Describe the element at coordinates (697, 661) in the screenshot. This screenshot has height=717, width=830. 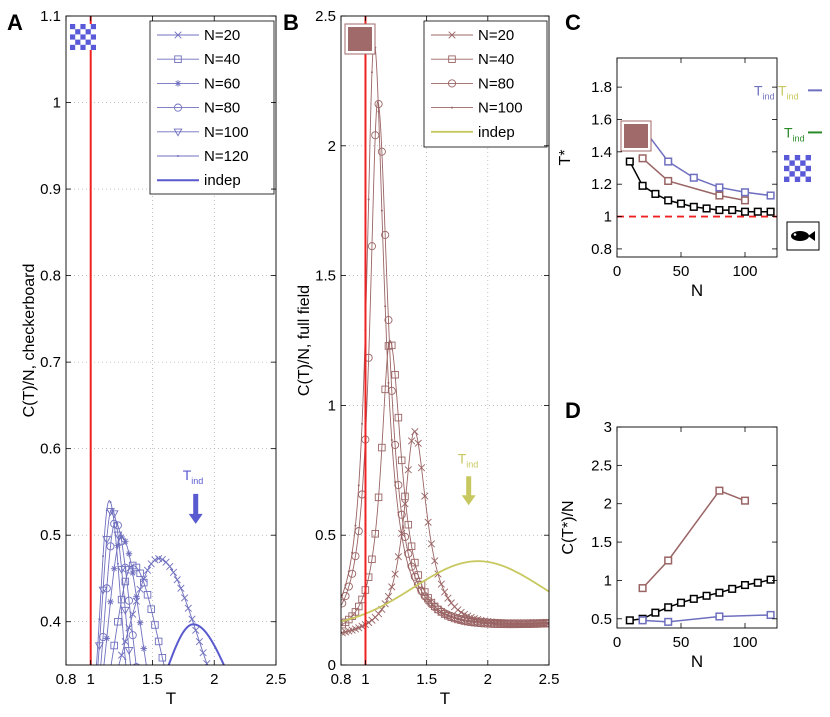
I see `x-axis-label: N` at that location.